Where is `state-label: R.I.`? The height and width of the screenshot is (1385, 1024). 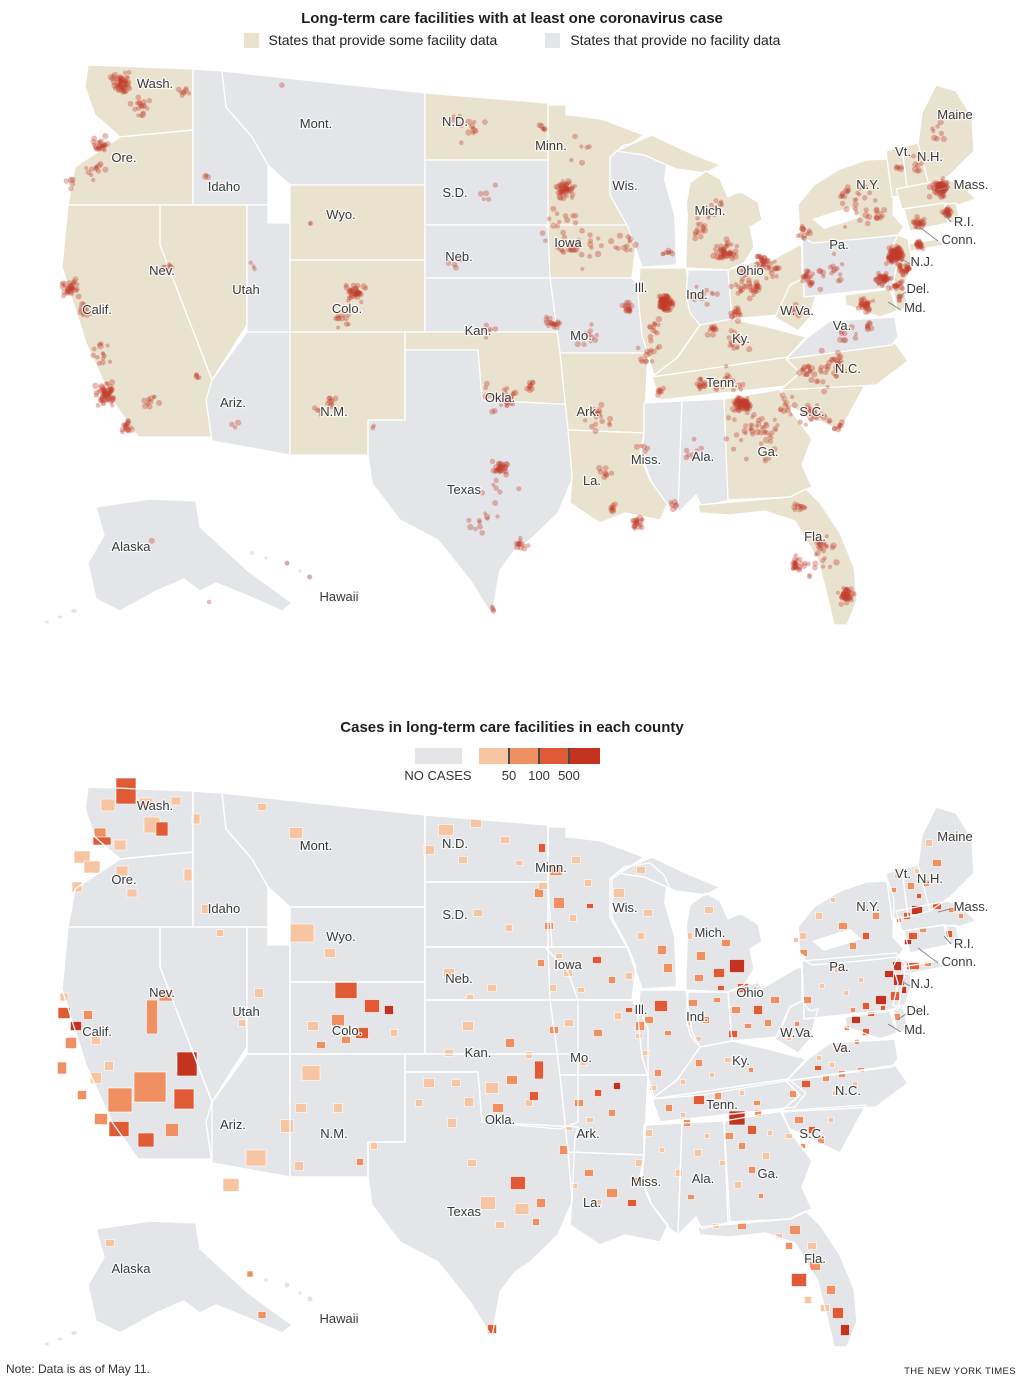
state-label: R.I. is located at coordinates (964, 943).